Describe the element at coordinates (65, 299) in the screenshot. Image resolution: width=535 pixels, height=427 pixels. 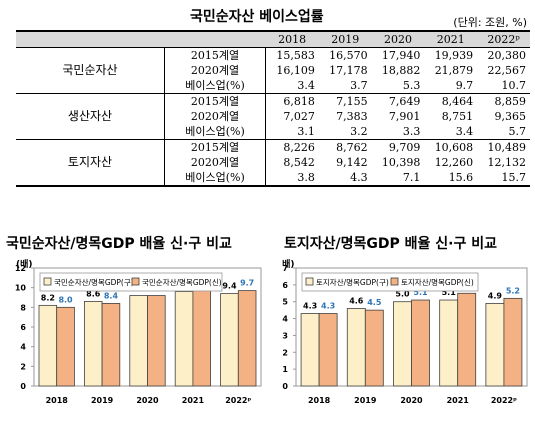
I see `data-label: 8.0` at that location.